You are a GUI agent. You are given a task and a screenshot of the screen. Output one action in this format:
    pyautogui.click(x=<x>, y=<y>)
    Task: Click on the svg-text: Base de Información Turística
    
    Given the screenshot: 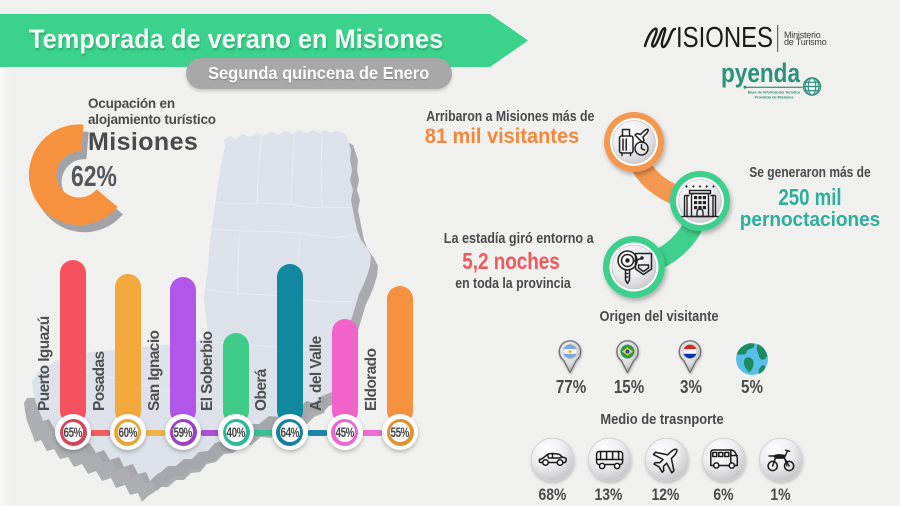 What is the action you would take?
    pyautogui.click(x=774, y=93)
    